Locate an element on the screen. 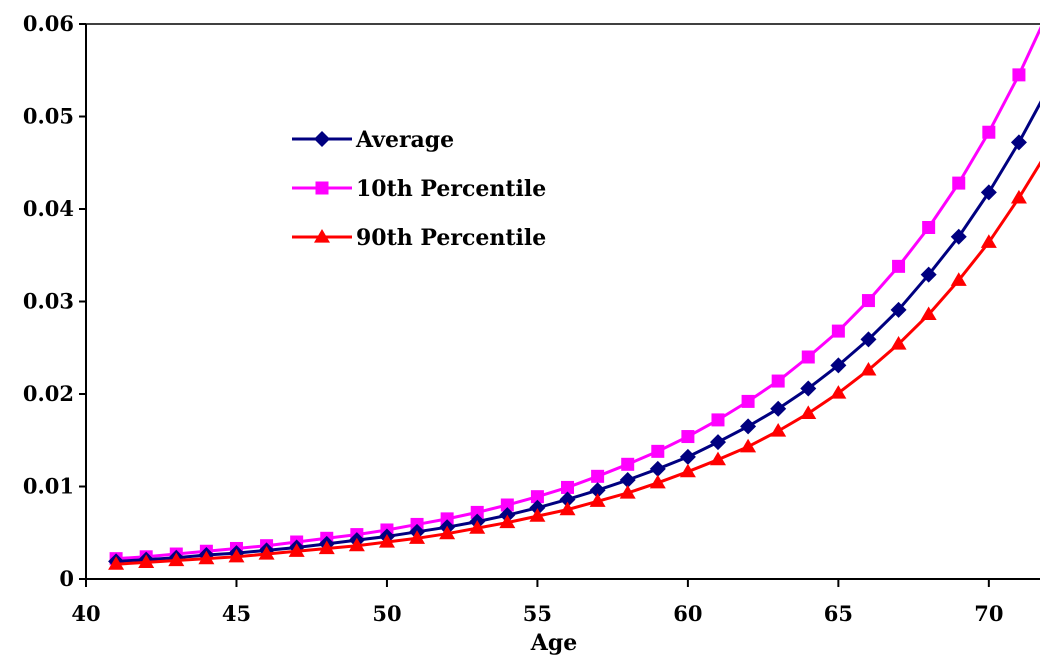  y-tick-label: 0.03 is located at coordinates (48, 301).